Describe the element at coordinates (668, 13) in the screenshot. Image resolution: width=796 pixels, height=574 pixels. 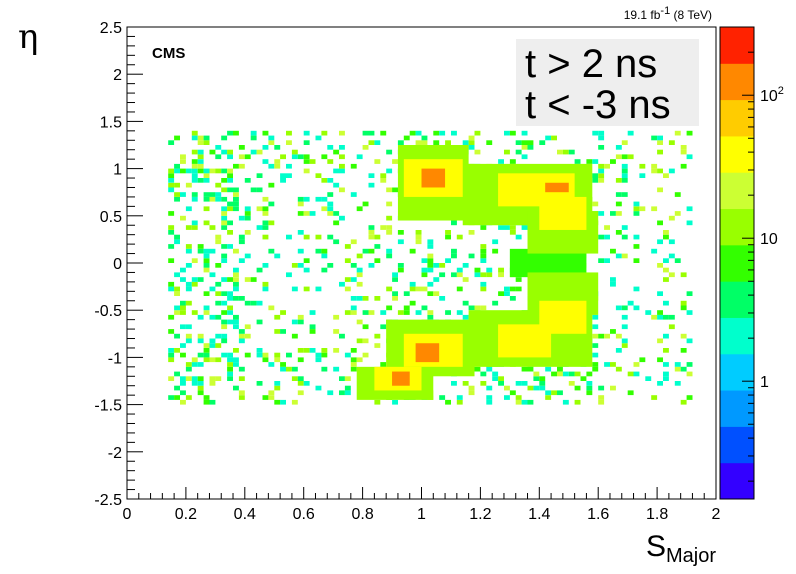
I see `luminosity-label: 19.1 fb-1 (8 TeV)` at that location.